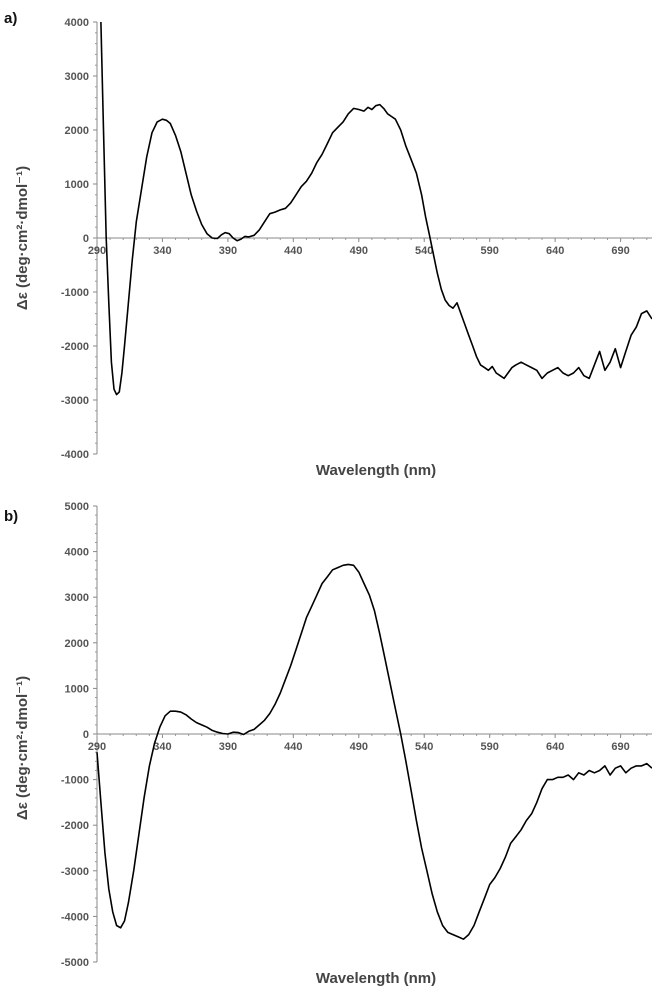 This screenshot has width=652, height=988. What do you see at coordinates (11, 18) in the screenshot?
I see `panel-label: a)` at bounding box center [11, 18].